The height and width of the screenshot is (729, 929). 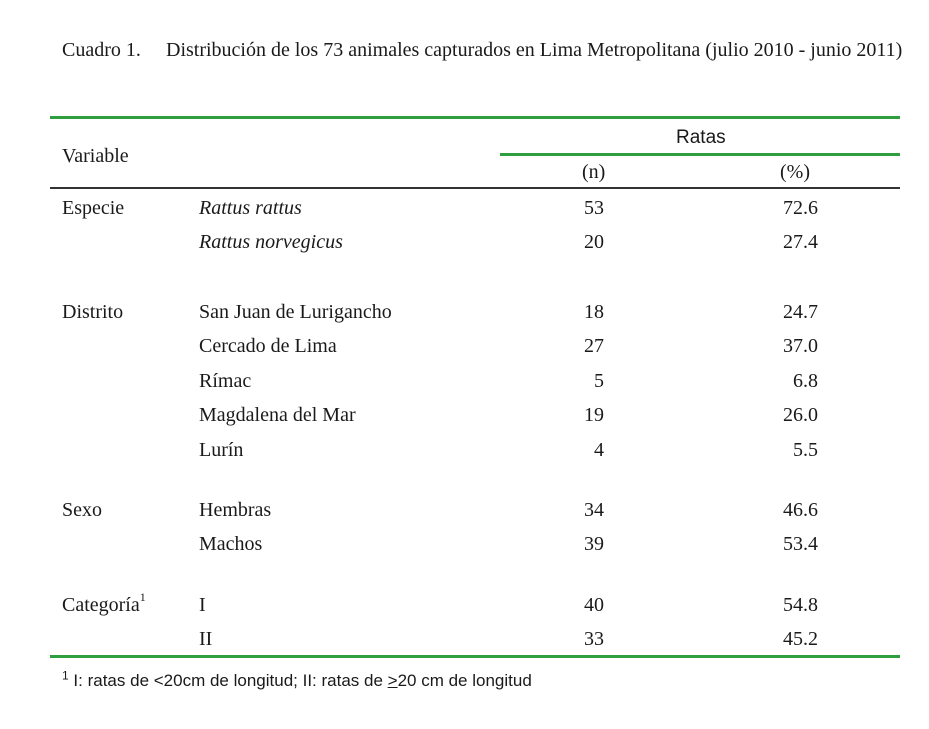 What do you see at coordinates (700, 154) in the screenshot?
I see `ratas-underline-rule` at bounding box center [700, 154].